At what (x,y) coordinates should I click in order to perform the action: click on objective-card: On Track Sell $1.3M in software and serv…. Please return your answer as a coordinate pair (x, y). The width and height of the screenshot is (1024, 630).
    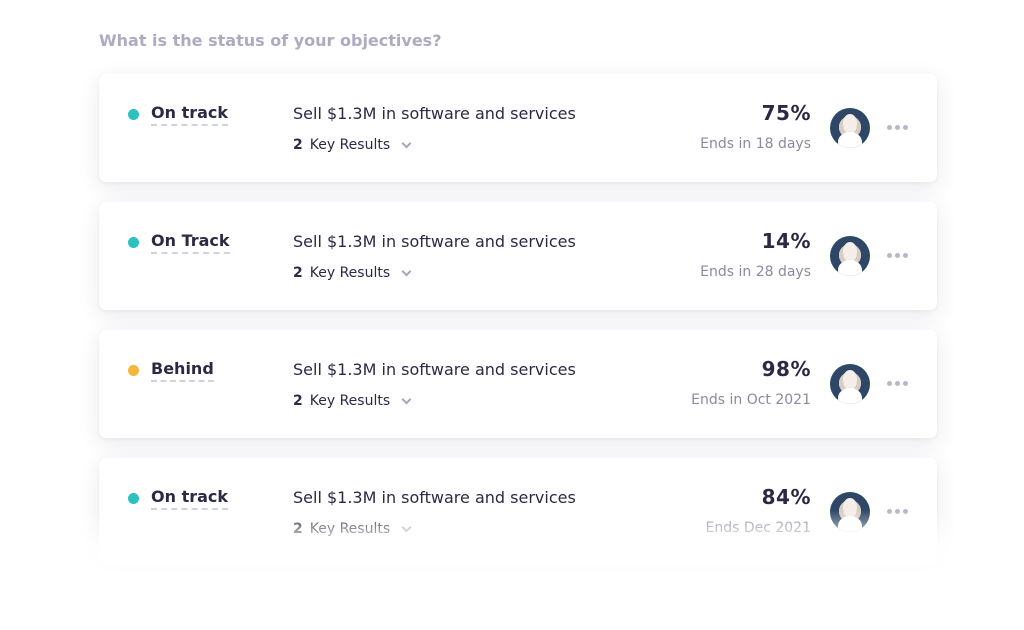
    Looking at the image, I should click on (518, 256).